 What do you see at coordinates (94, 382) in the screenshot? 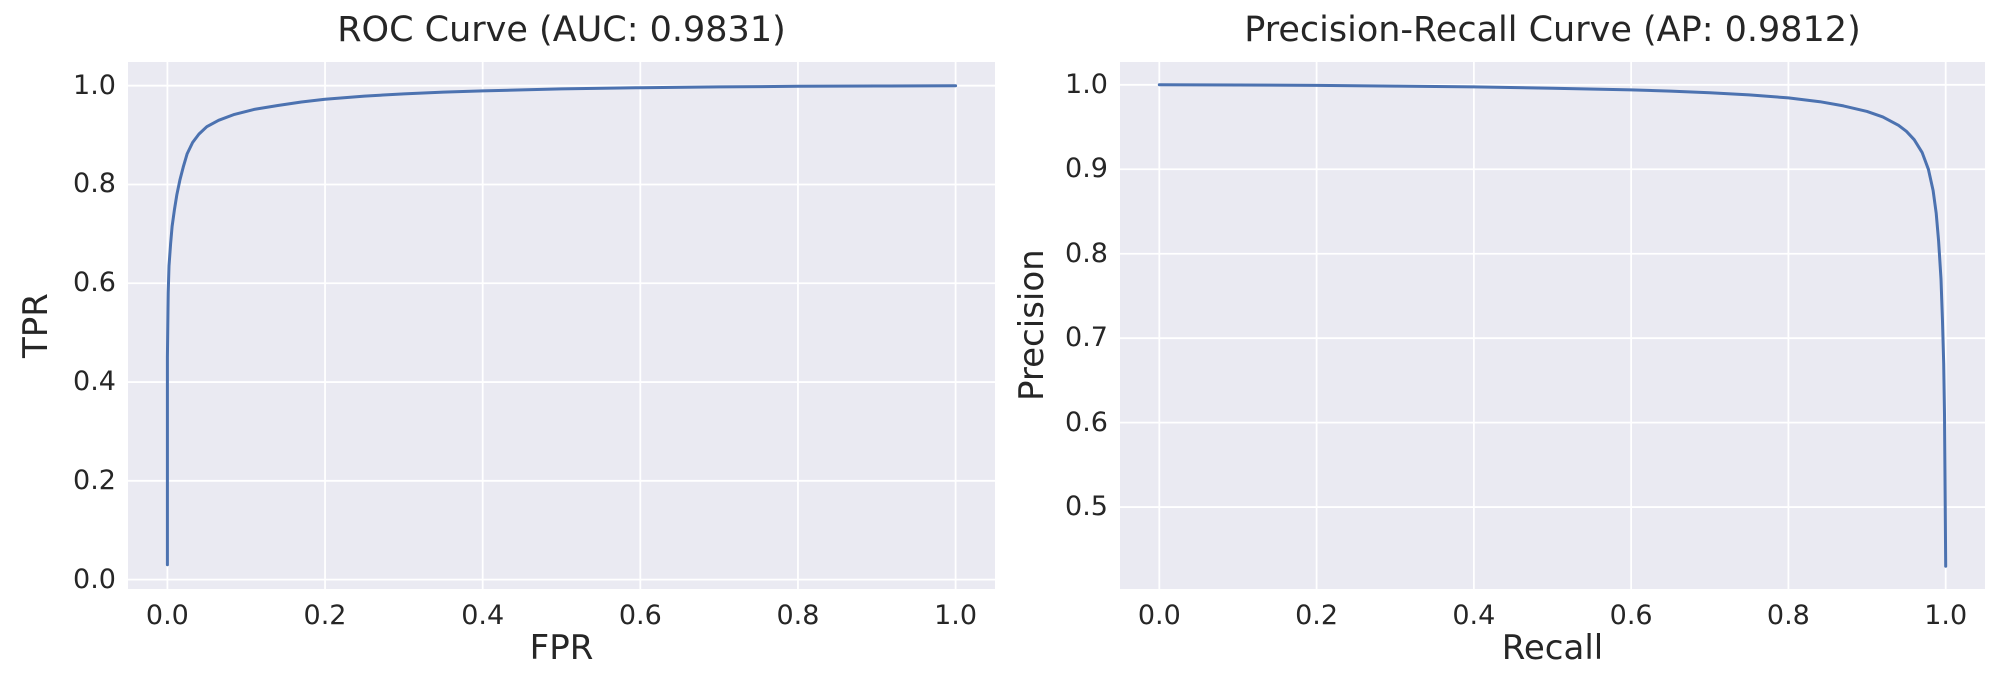
I see `y-tick-label: 0.4` at bounding box center [94, 382].